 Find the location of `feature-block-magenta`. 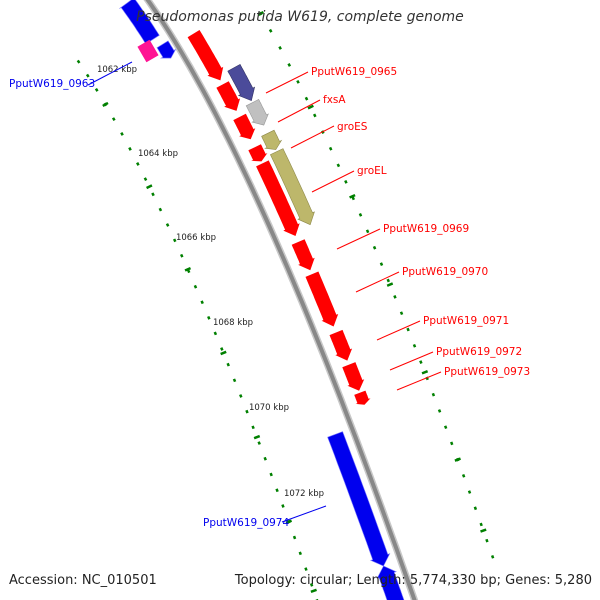

feature-block-magenta is located at coordinates (148, 51).